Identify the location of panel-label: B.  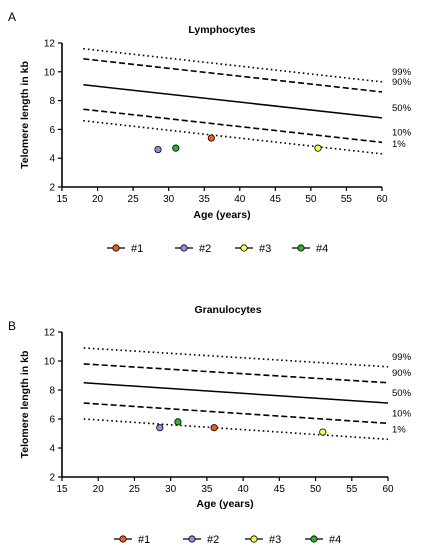
(12, 326).